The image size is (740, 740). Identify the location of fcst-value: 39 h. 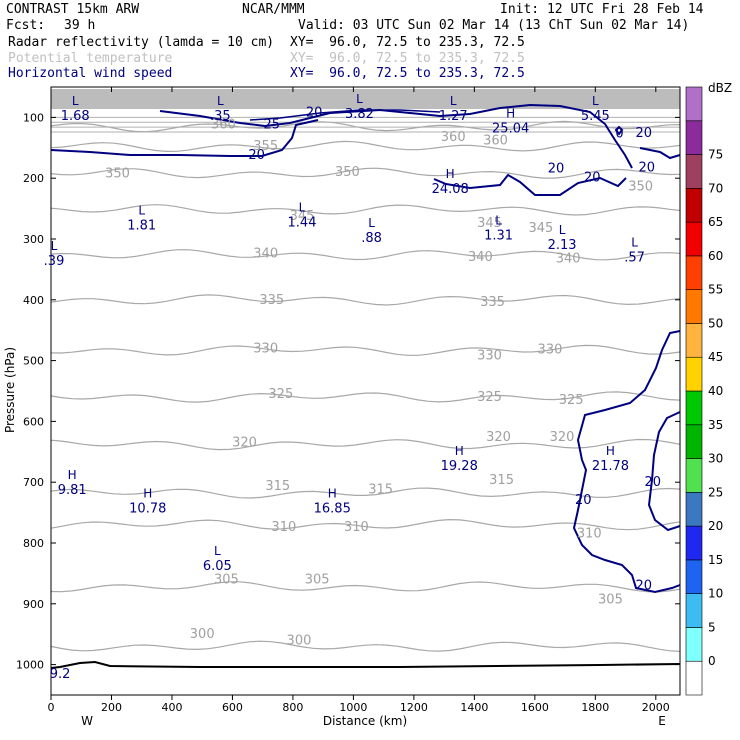
(80, 25).